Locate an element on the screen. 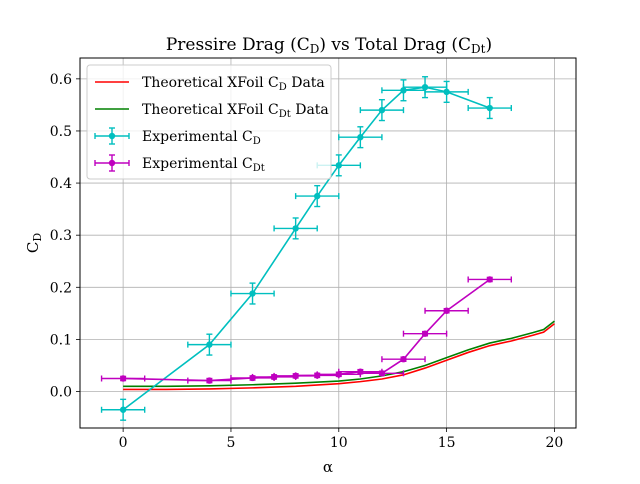 This screenshot has height=484, width=640. legend-label: Theoretical XFoil CDt Data is located at coordinates (235, 111).